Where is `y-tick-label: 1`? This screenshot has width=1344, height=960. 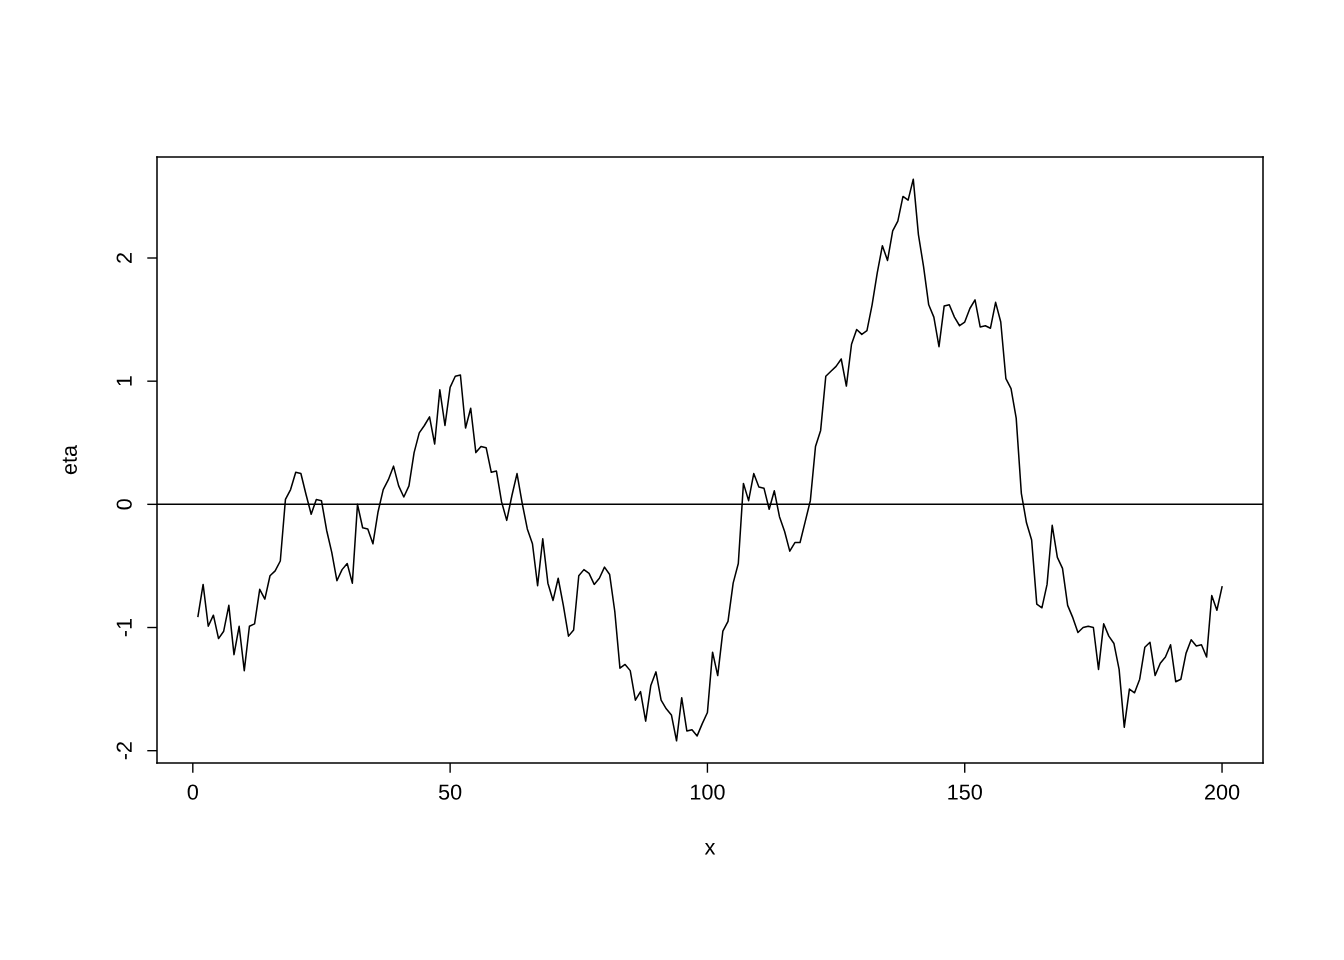
y-tick-label: 1 is located at coordinates (124, 381).